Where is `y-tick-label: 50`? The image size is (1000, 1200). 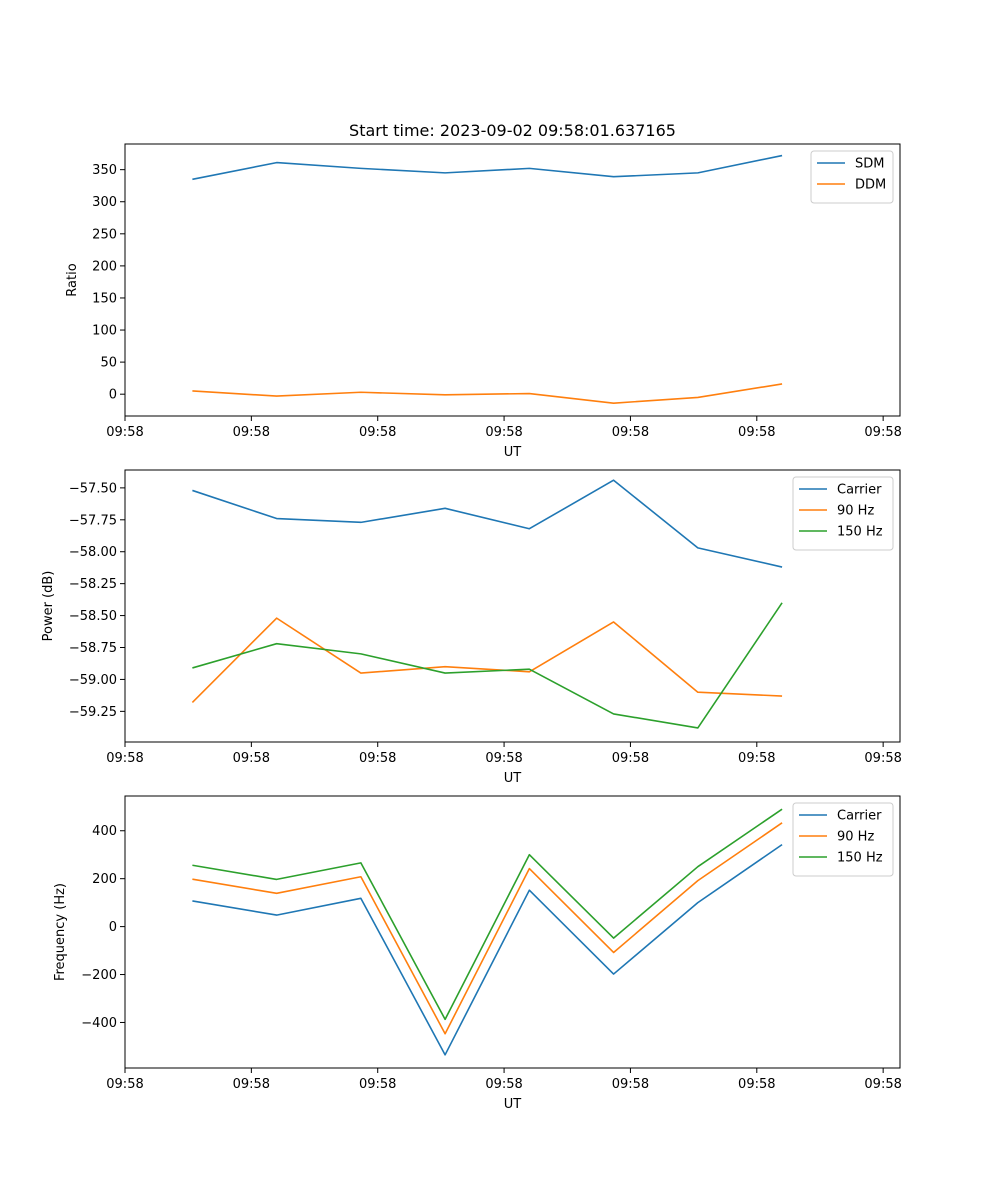 y-tick-label: 50 is located at coordinates (108, 363).